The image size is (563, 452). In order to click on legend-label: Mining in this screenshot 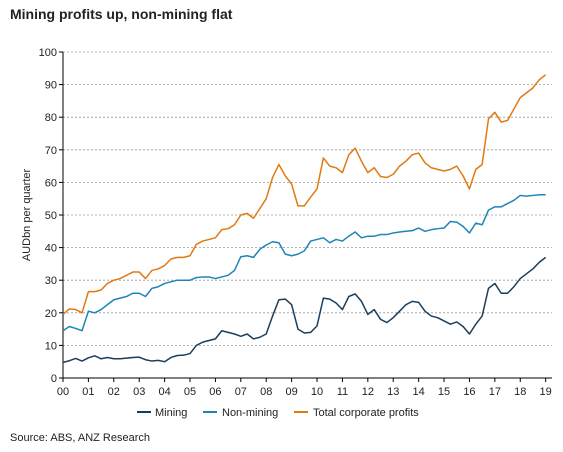, I will do `click(171, 413)`.